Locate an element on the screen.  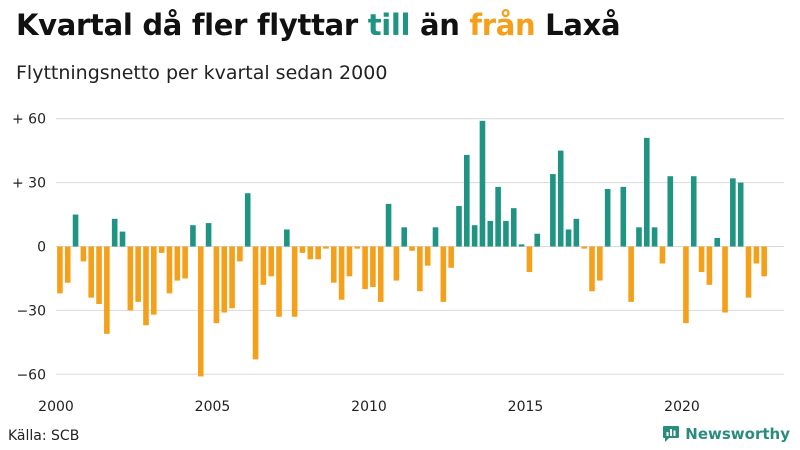
title-part-2: än is located at coordinates (440, 25).